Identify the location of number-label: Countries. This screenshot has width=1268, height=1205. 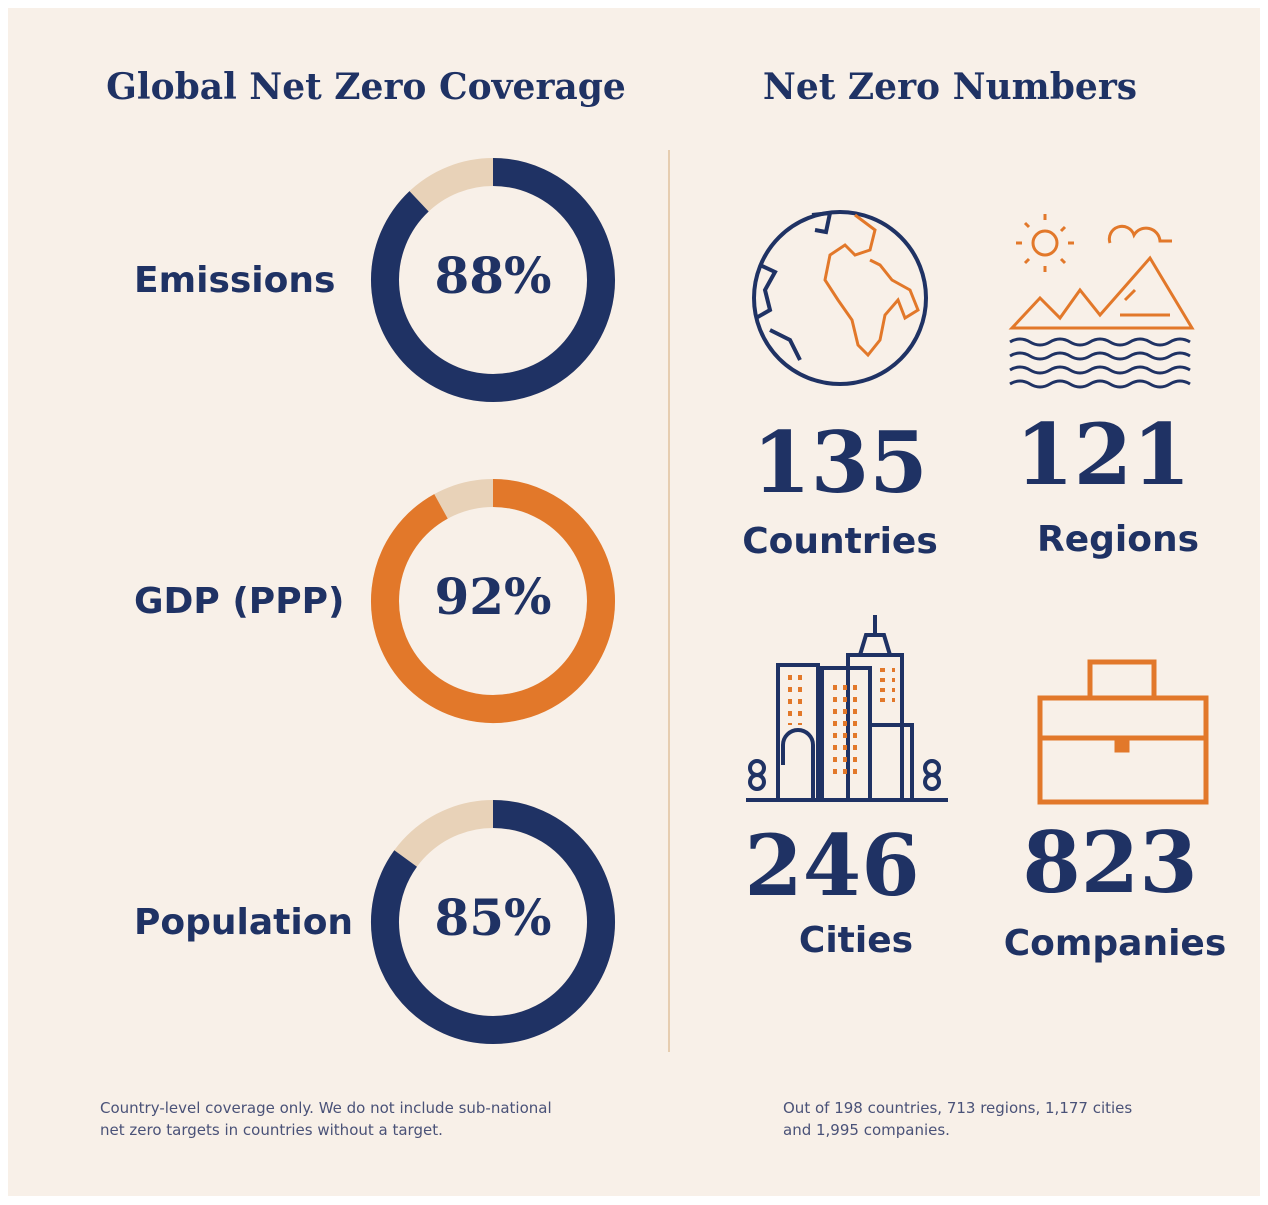
(840, 541).